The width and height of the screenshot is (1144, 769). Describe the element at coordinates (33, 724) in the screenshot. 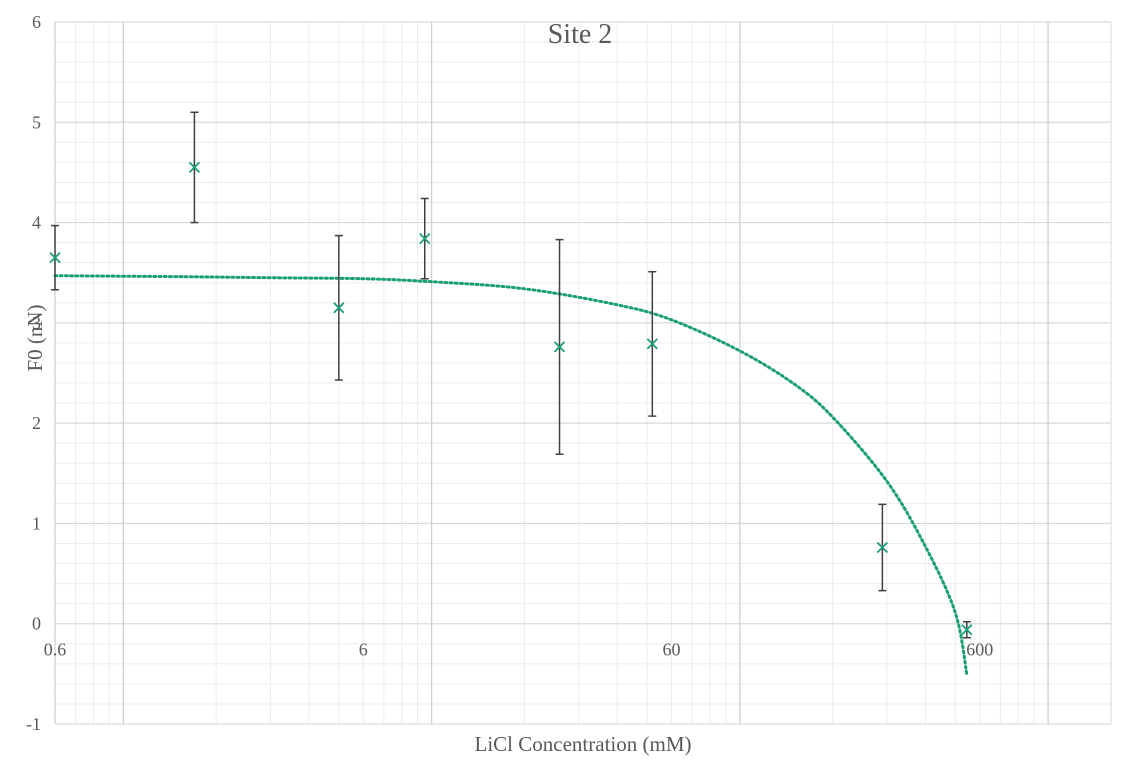

I see `y-tick-label: -1` at that location.